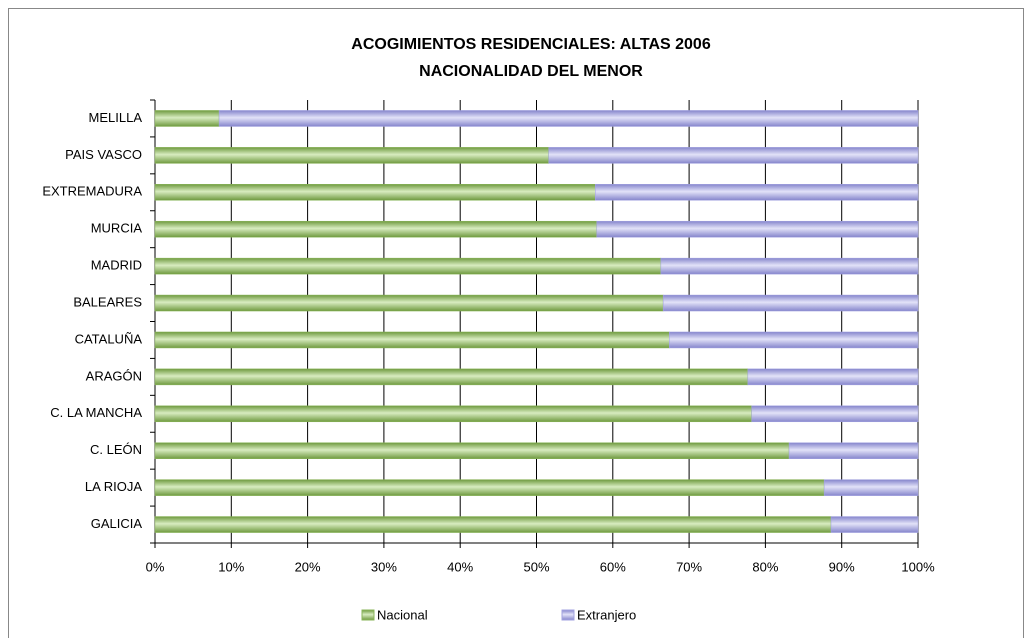 The width and height of the screenshot is (1032, 638). Describe the element at coordinates (96, 412) in the screenshot. I see `y-tick-label: C. LA MANCHA` at that location.